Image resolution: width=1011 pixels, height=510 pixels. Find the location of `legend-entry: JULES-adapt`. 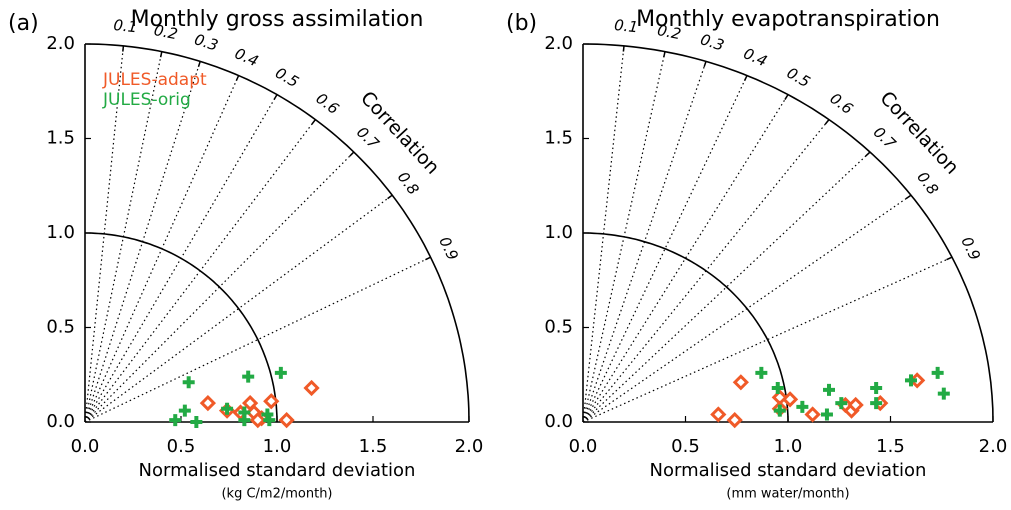

legend-entry: JULES-adapt is located at coordinates (154, 80).